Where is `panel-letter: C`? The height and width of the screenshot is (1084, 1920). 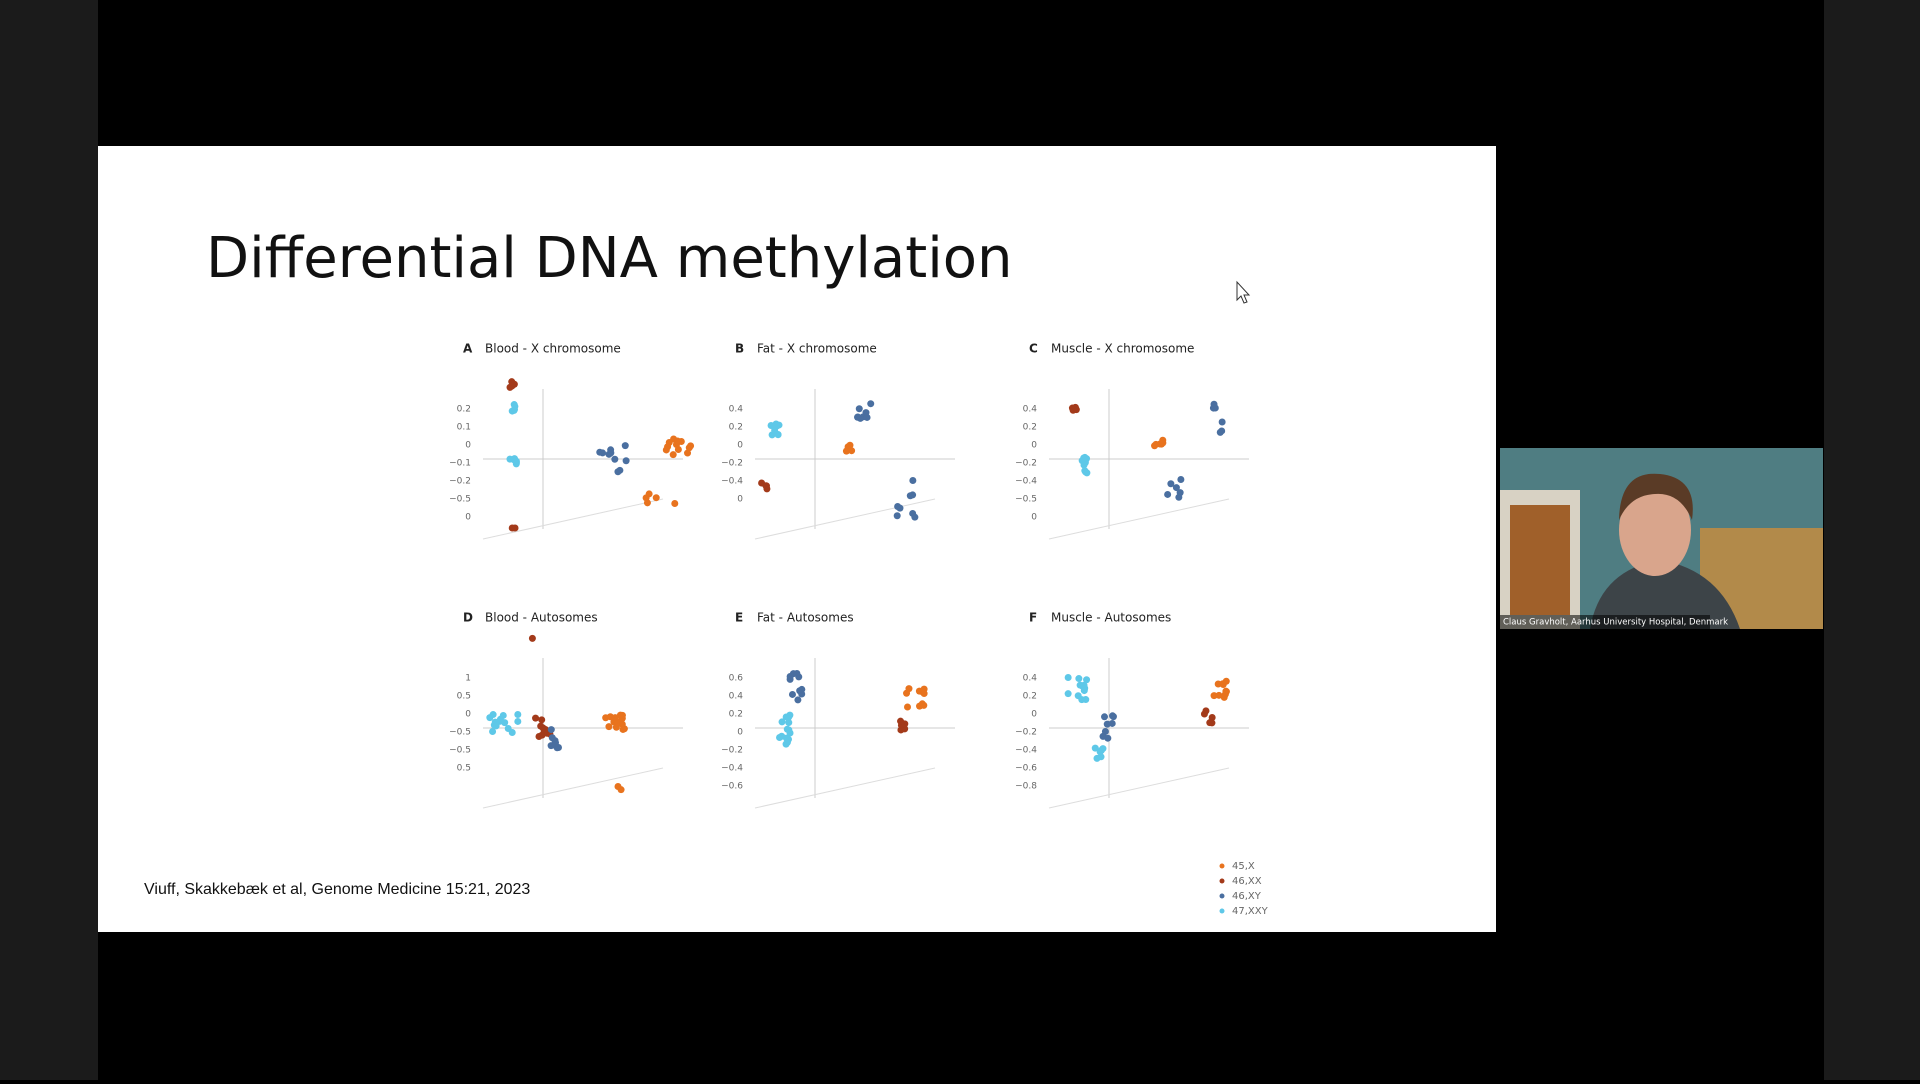 panel-letter: C is located at coordinates (1033, 349).